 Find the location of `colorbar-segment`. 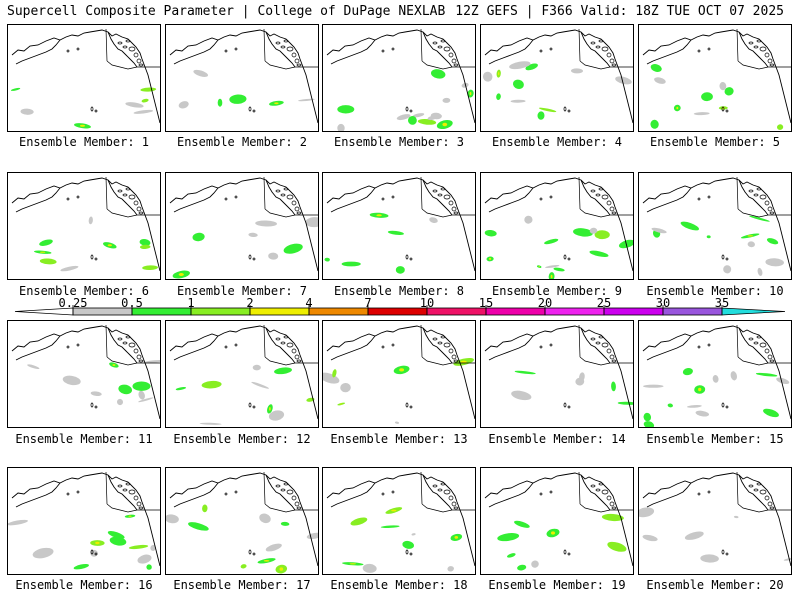

colorbar-segment is located at coordinates (220, 311).